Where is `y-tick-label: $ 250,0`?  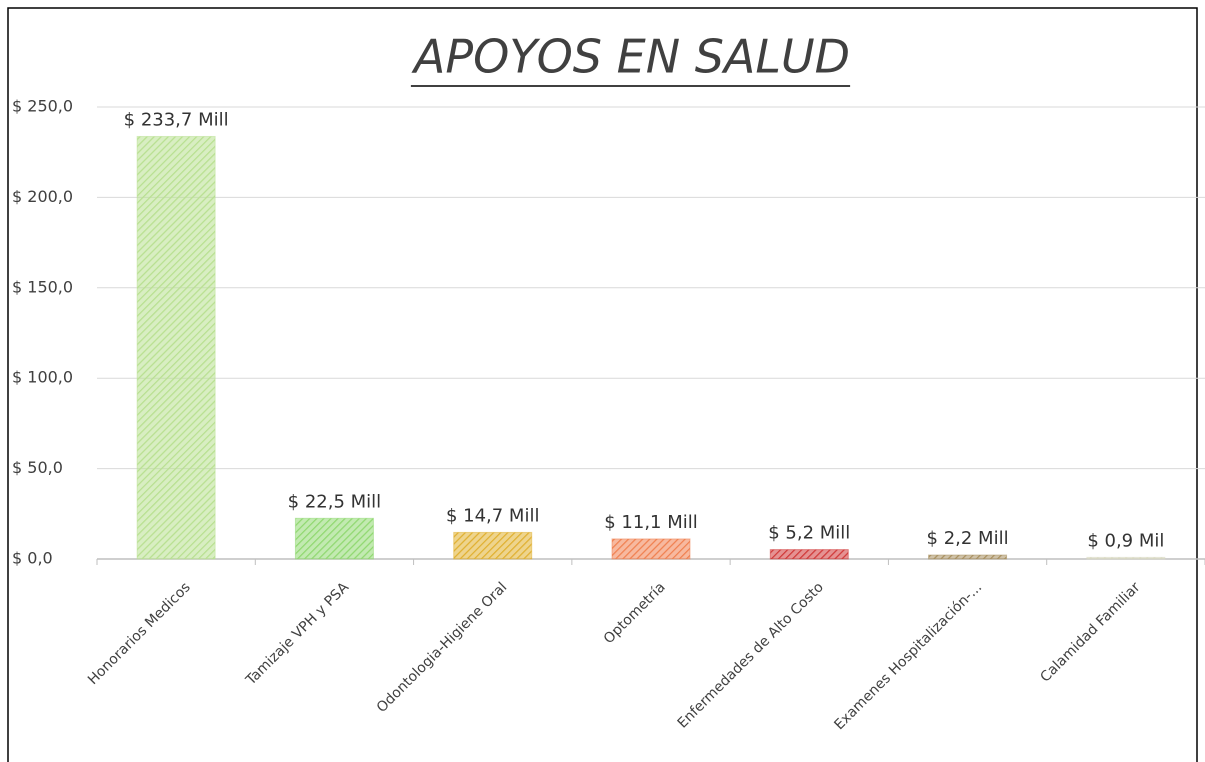
y-tick-label: $ 250,0 is located at coordinates (42, 106).